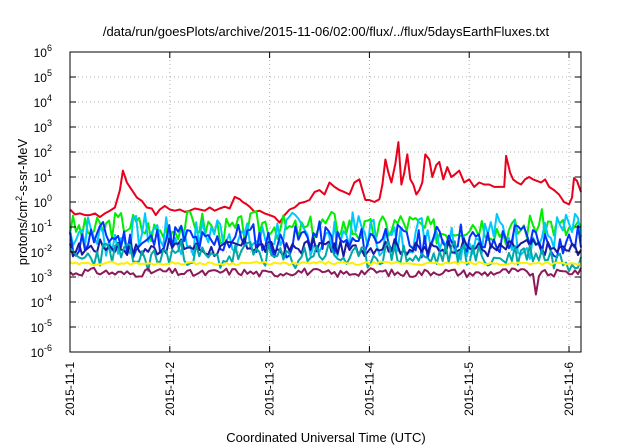 Image resolution: width=640 pixels, height=448 pixels. I want to click on y-tick-exponent: 3, so click(49, 123).